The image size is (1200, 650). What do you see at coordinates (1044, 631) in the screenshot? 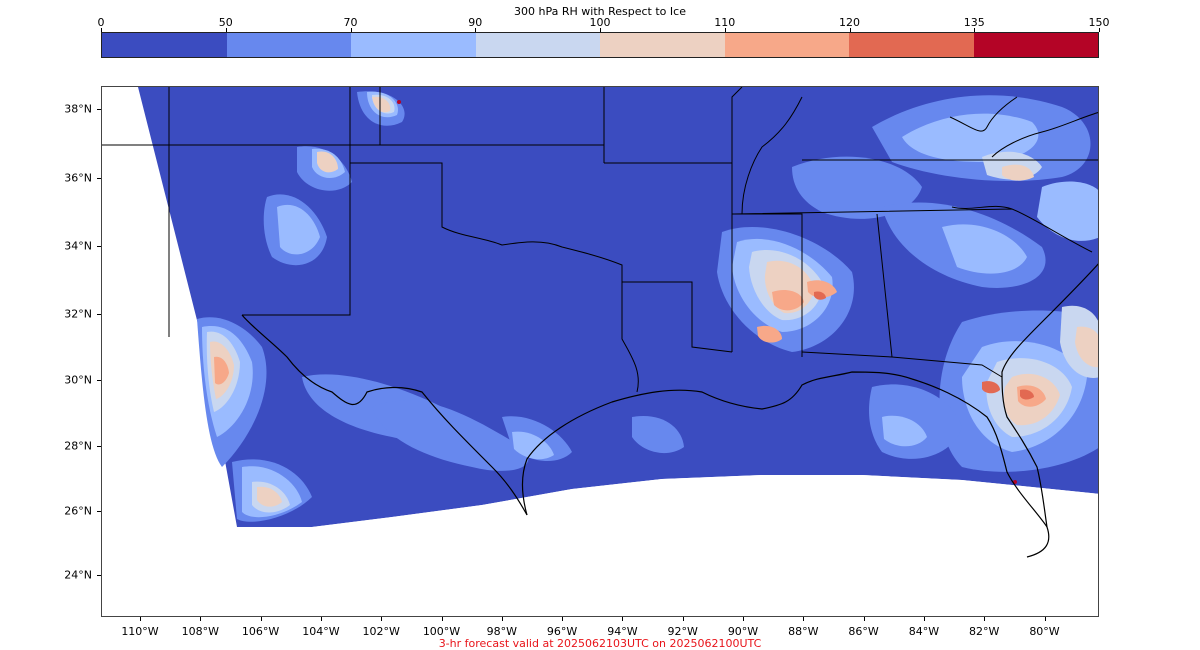
I see `longitude-label: 80°W` at bounding box center [1044, 631].